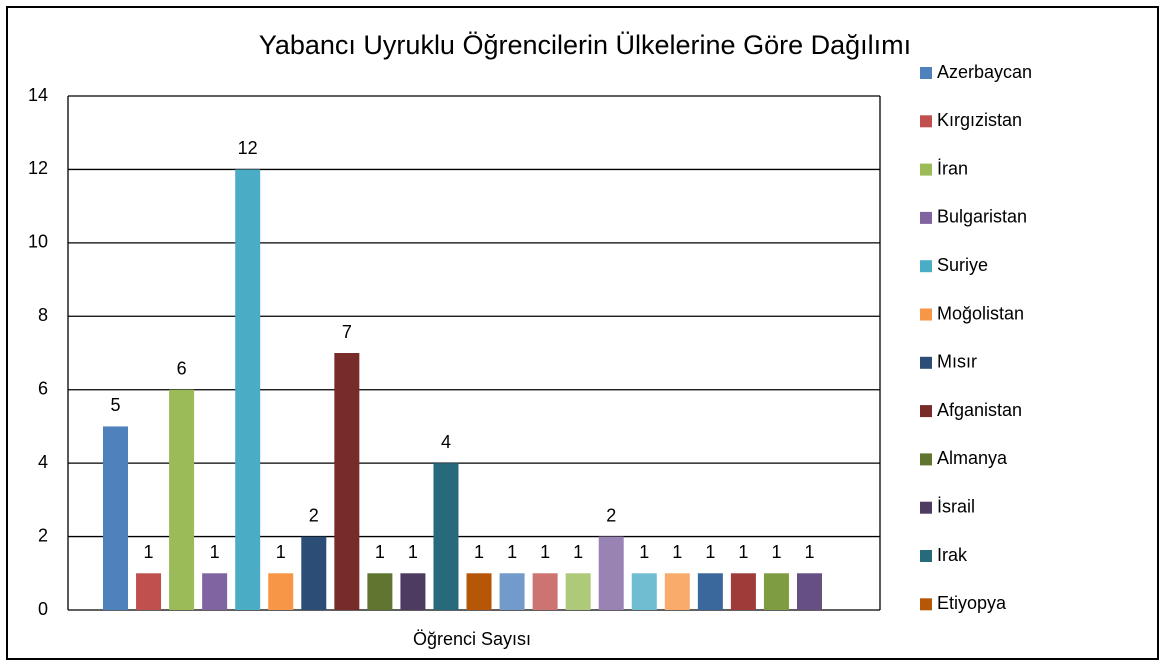 The height and width of the screenshot is (666, 1165). Describe the element at coordinates (972, 603) in the screenshot. I see `legend-label: Etiyopya` at that location.